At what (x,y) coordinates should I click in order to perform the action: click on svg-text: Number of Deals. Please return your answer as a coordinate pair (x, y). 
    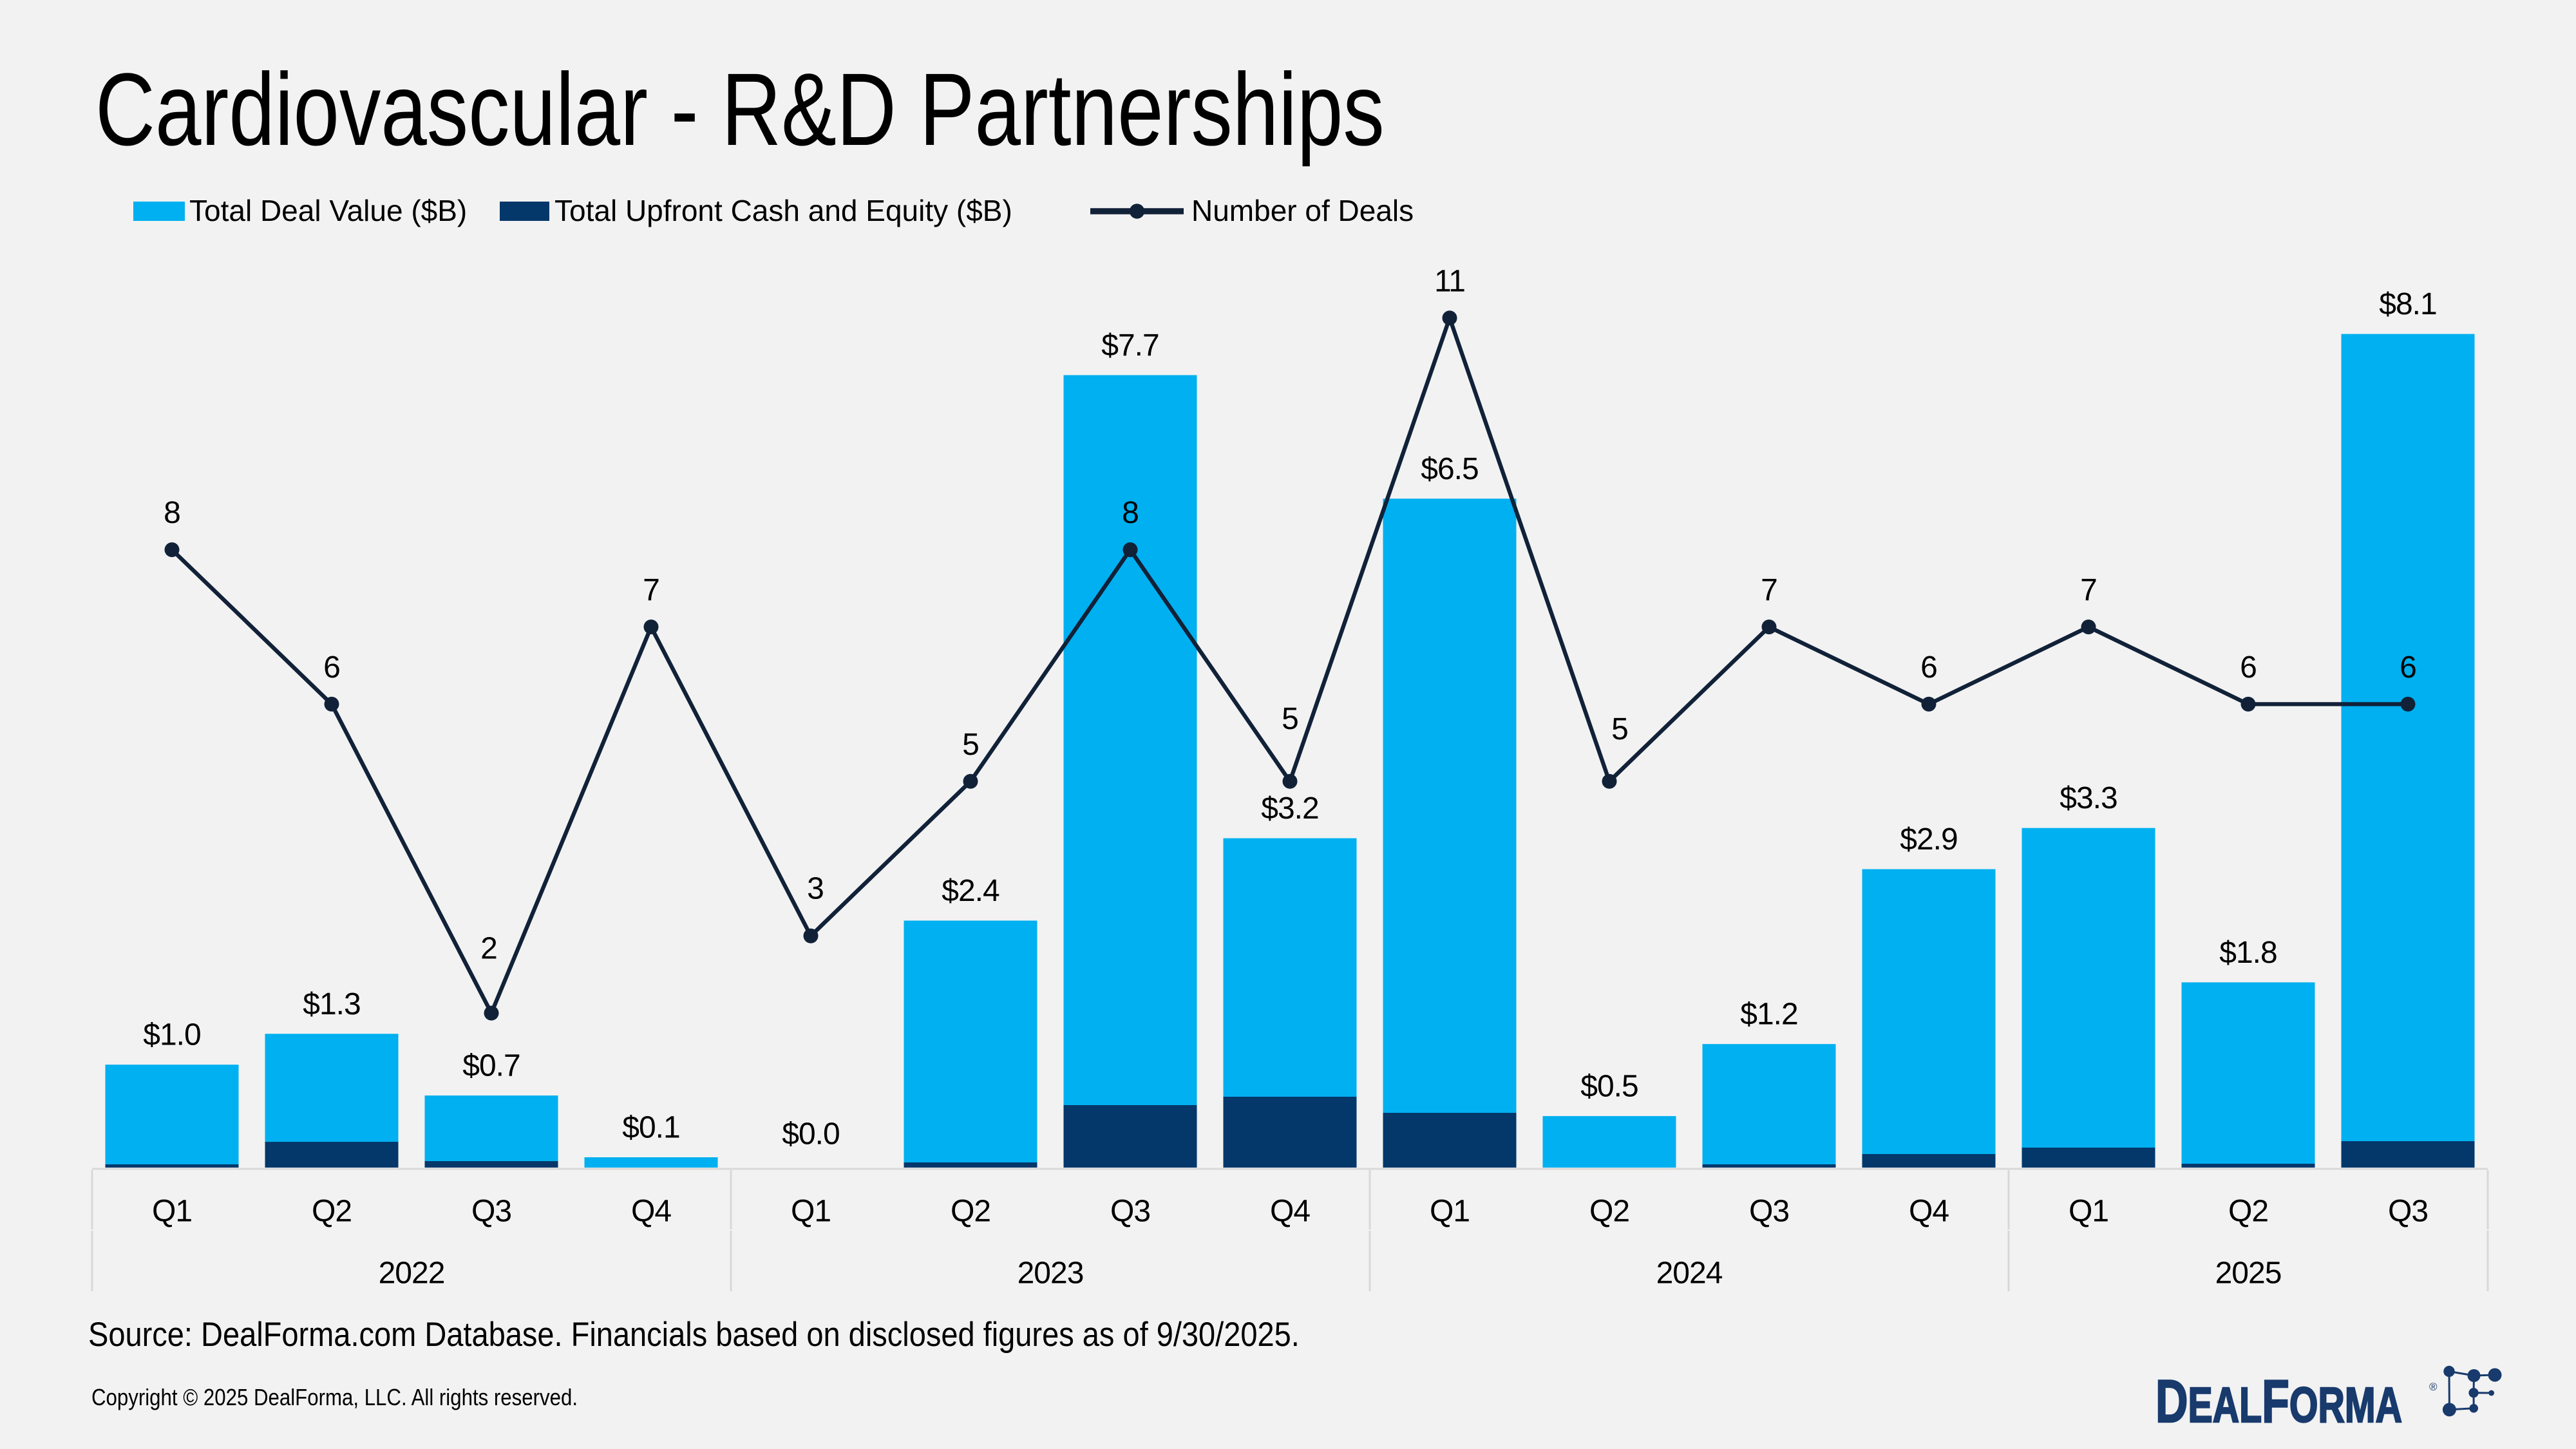
    Looking at the image, I should click on (1302, 210).